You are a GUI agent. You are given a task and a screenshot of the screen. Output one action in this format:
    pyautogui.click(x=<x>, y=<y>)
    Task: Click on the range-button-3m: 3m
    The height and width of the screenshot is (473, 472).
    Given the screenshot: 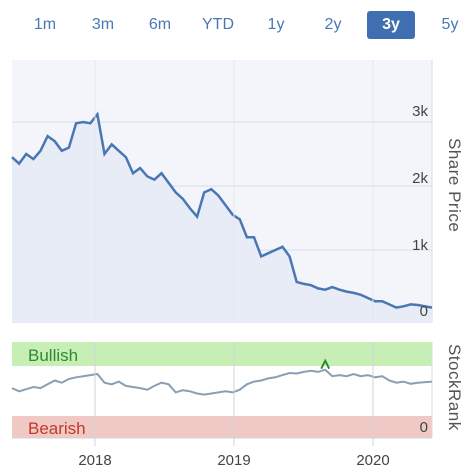 What is the action you would take?
    pyautogui.click(x=103, y=24)
    